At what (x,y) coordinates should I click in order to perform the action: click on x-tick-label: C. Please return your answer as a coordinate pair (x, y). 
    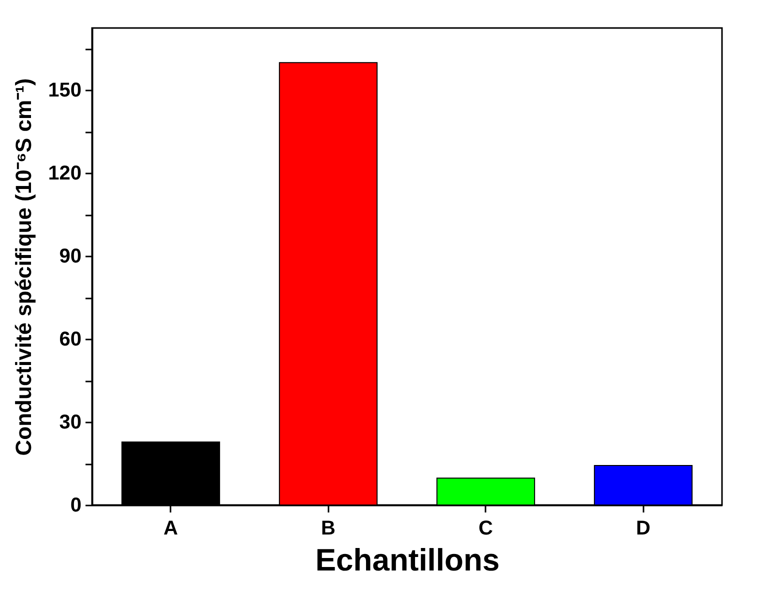
    Looking at the image, I should click on (485, 529).